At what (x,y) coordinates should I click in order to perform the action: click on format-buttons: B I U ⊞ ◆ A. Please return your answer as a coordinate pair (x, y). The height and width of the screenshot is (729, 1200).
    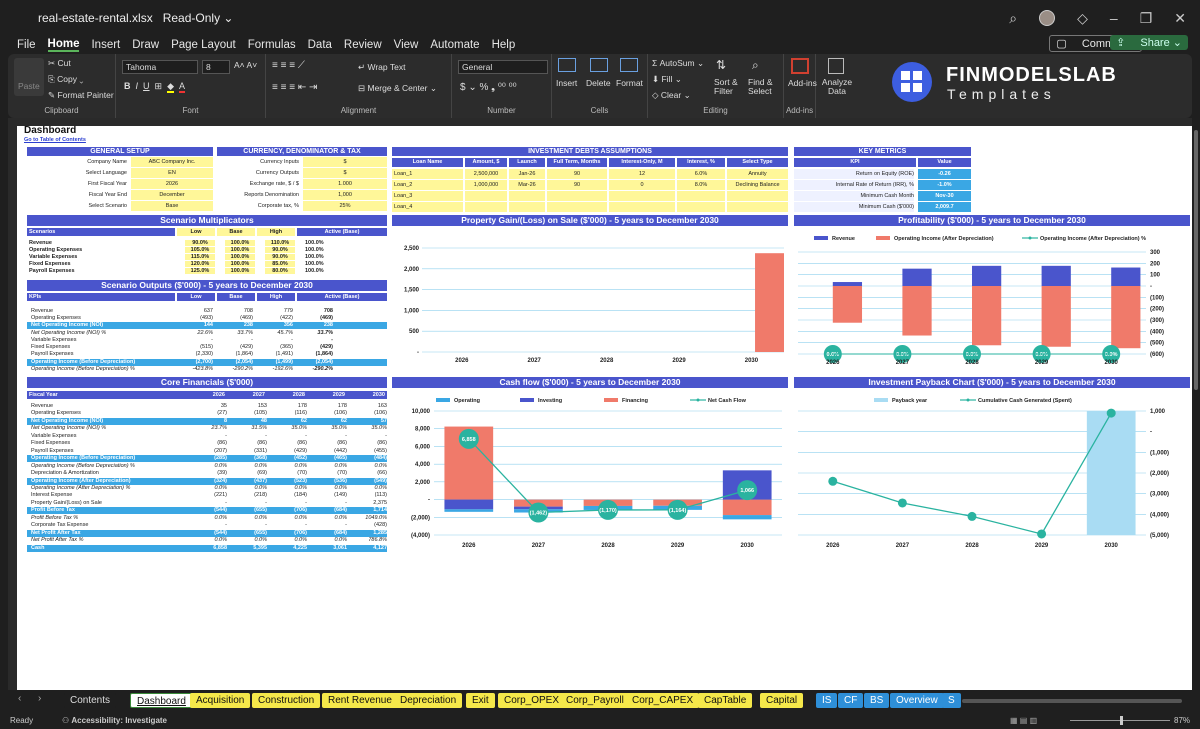
    Looking at the image, I should click on (155, 87).